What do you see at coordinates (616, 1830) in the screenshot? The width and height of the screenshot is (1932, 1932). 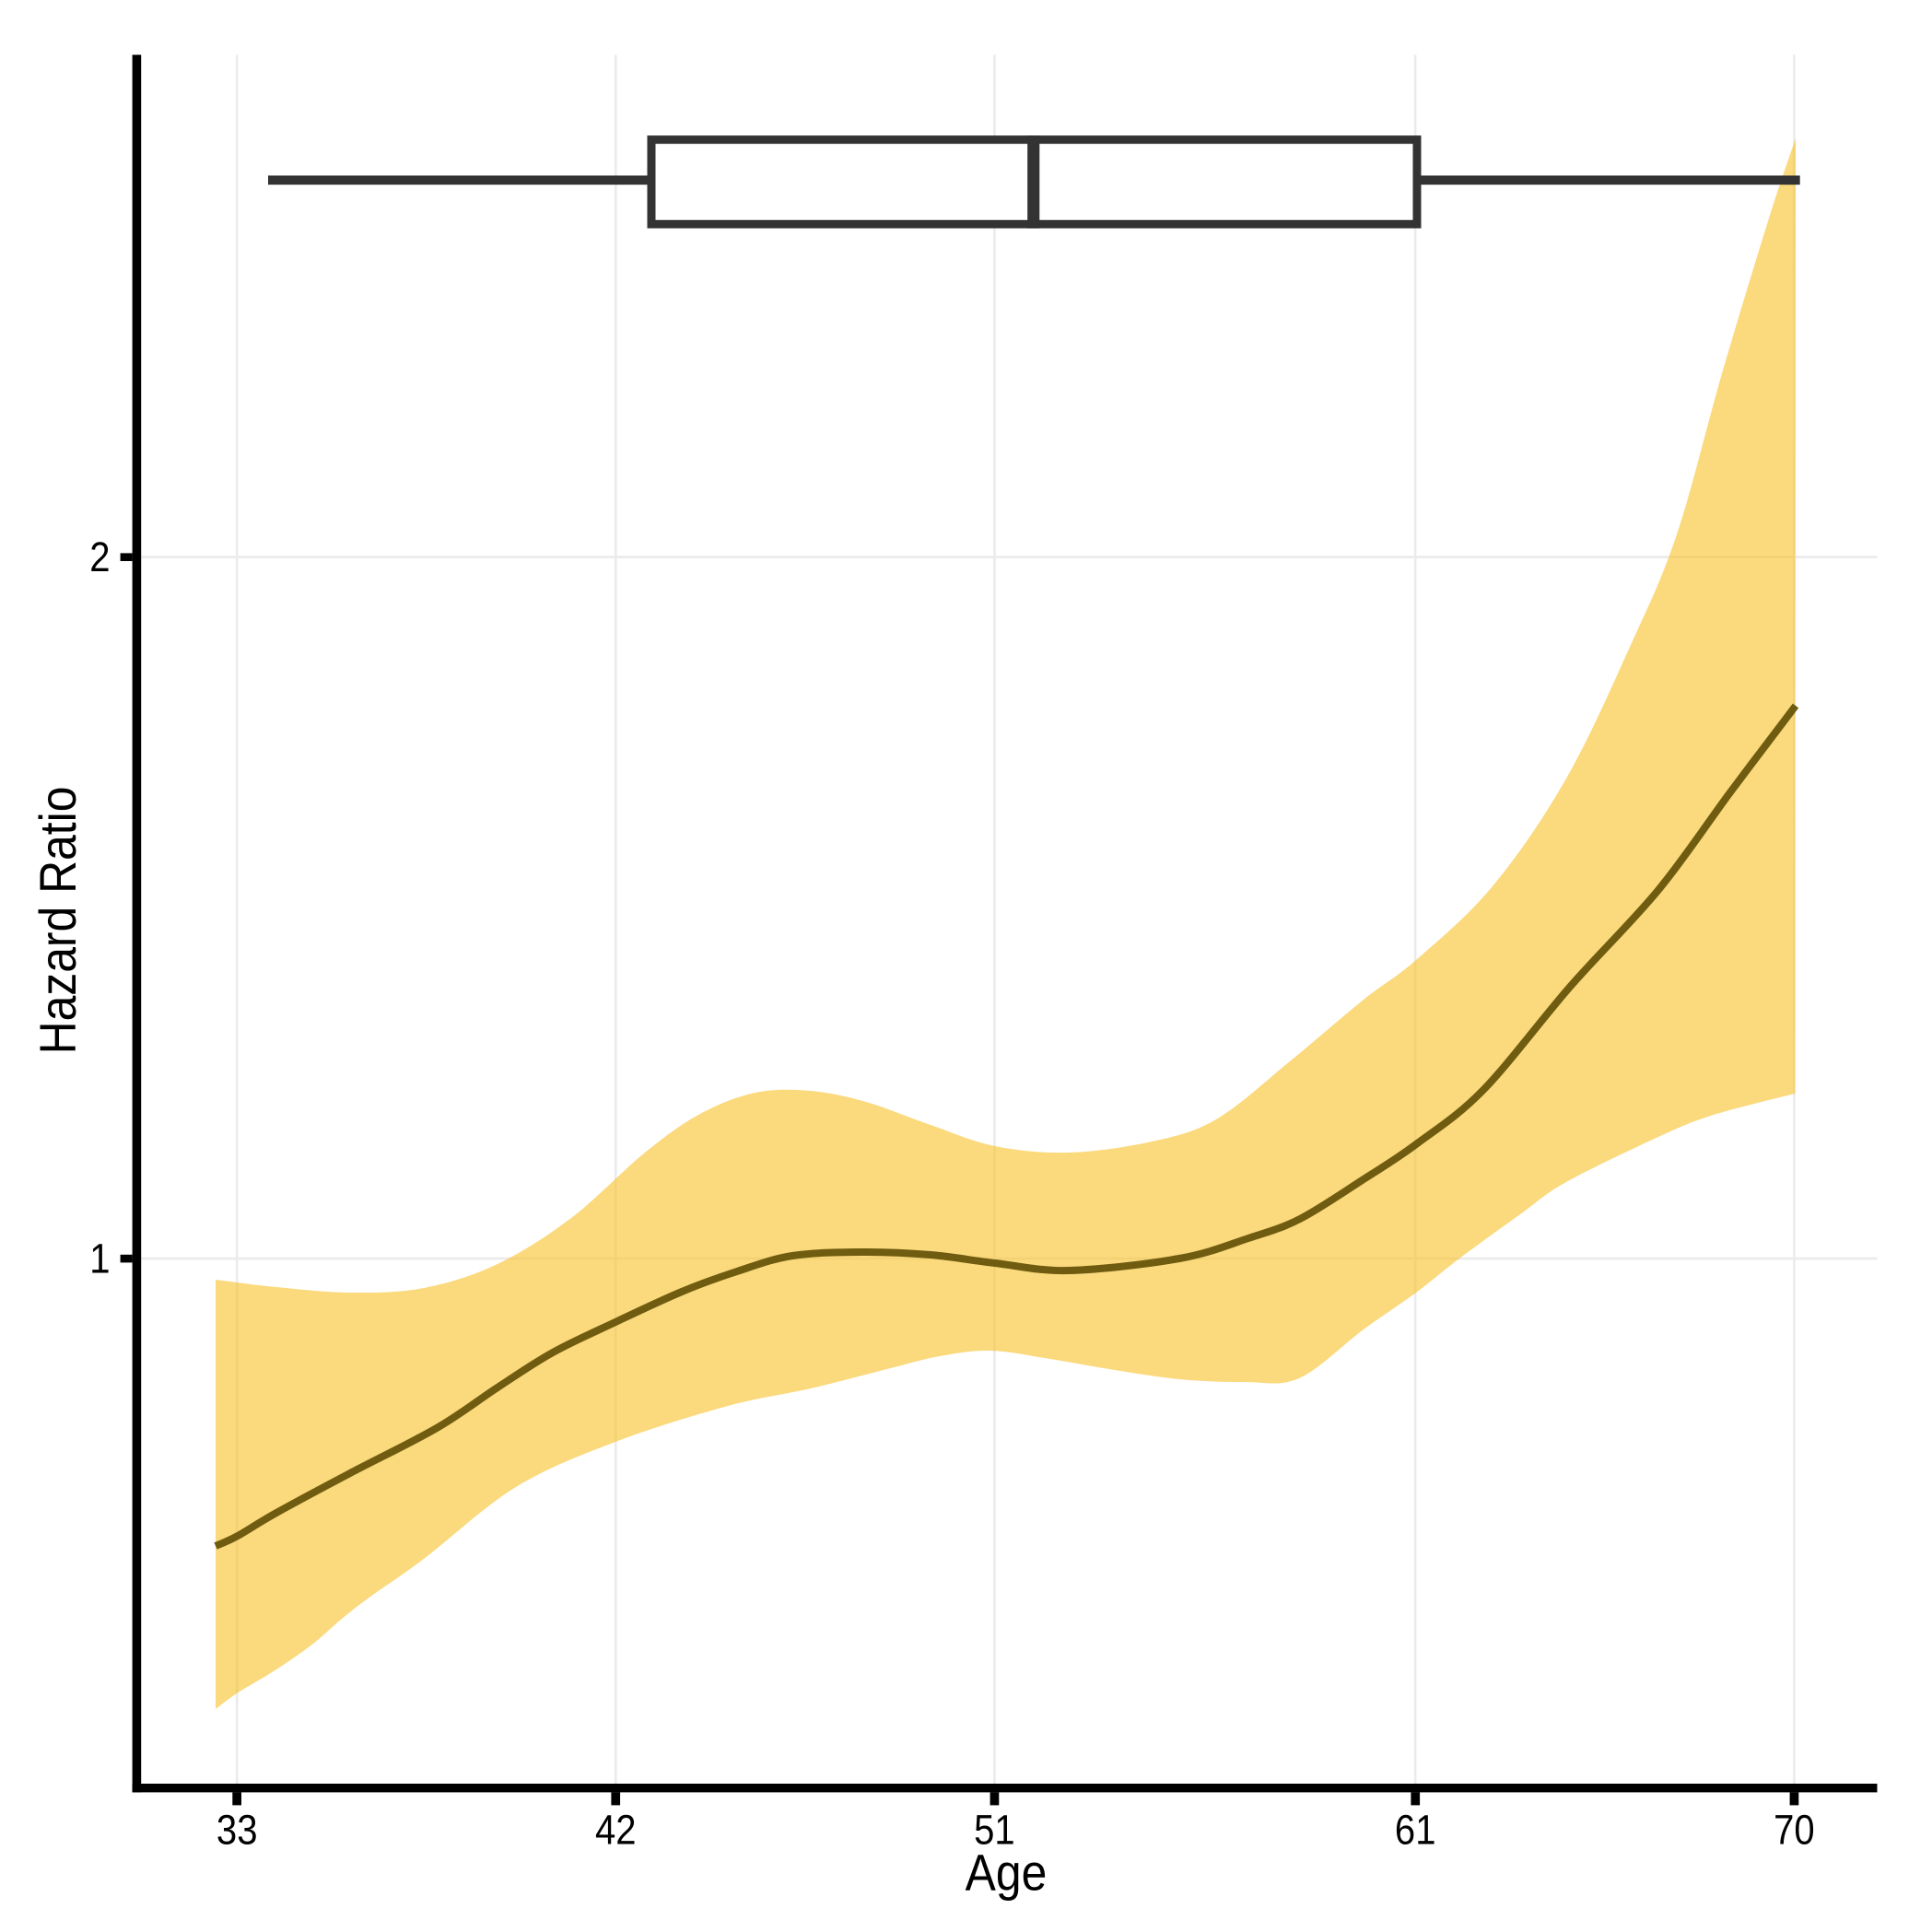 I see `svg-text: 42` at bounding box center [616, 1830].